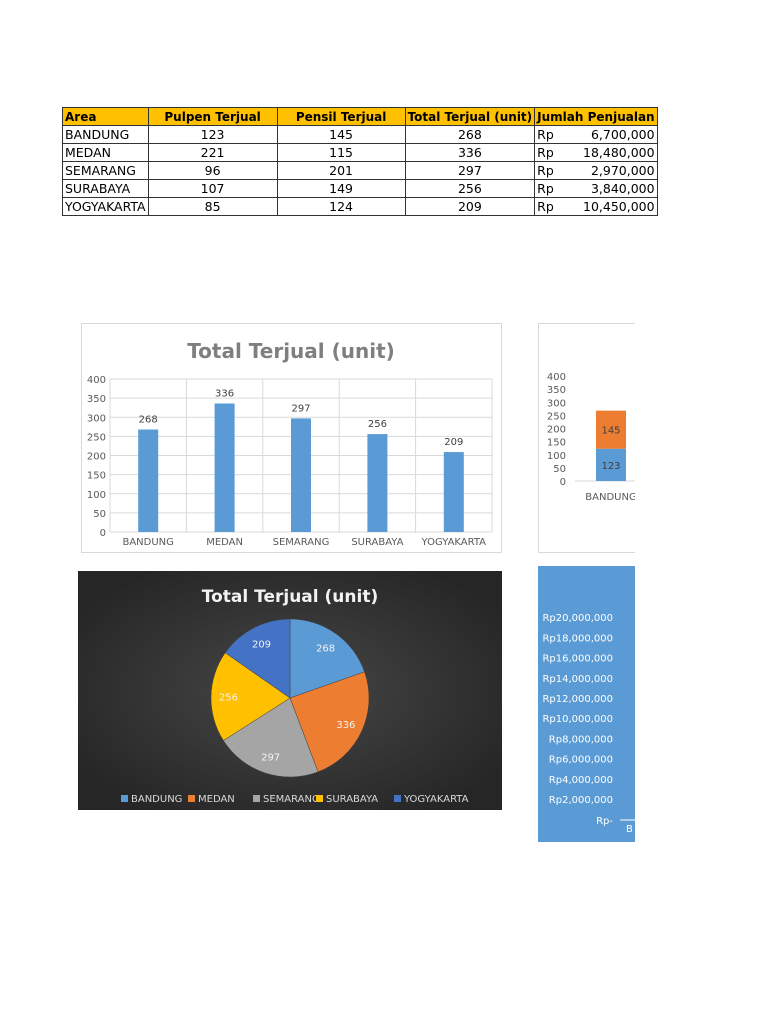  Describe the element at coordinates (577, 699) in the screenshot. I see `y-tick-label: Rp12,000,000` at that location.